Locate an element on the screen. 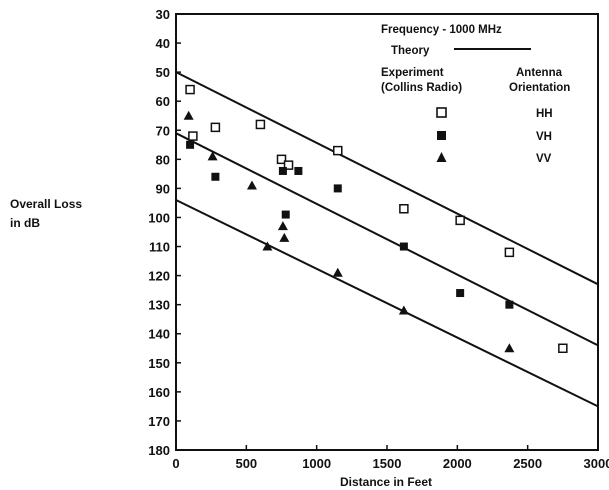 This screenshot has width=609, height=490. legend-label-hh: HH is located at coordinates (544, 114).